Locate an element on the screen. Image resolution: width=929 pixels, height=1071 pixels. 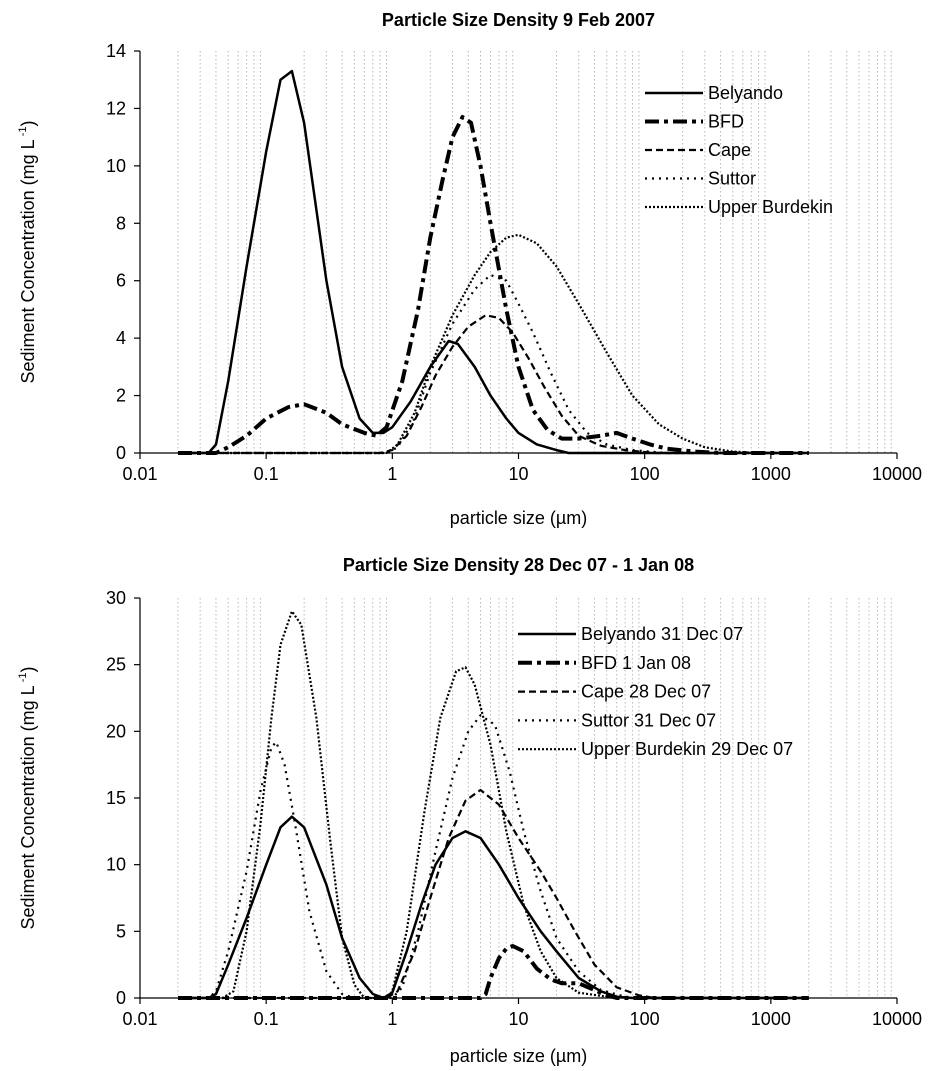
legend-label: Belyando 31 Dec 07 is located at coordinates (662, 634).